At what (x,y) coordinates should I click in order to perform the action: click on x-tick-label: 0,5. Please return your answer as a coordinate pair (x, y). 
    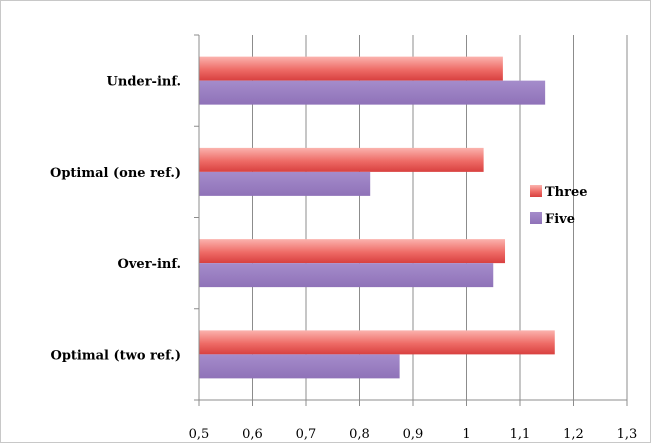
    Looking at the image, I should click on (199, 434).